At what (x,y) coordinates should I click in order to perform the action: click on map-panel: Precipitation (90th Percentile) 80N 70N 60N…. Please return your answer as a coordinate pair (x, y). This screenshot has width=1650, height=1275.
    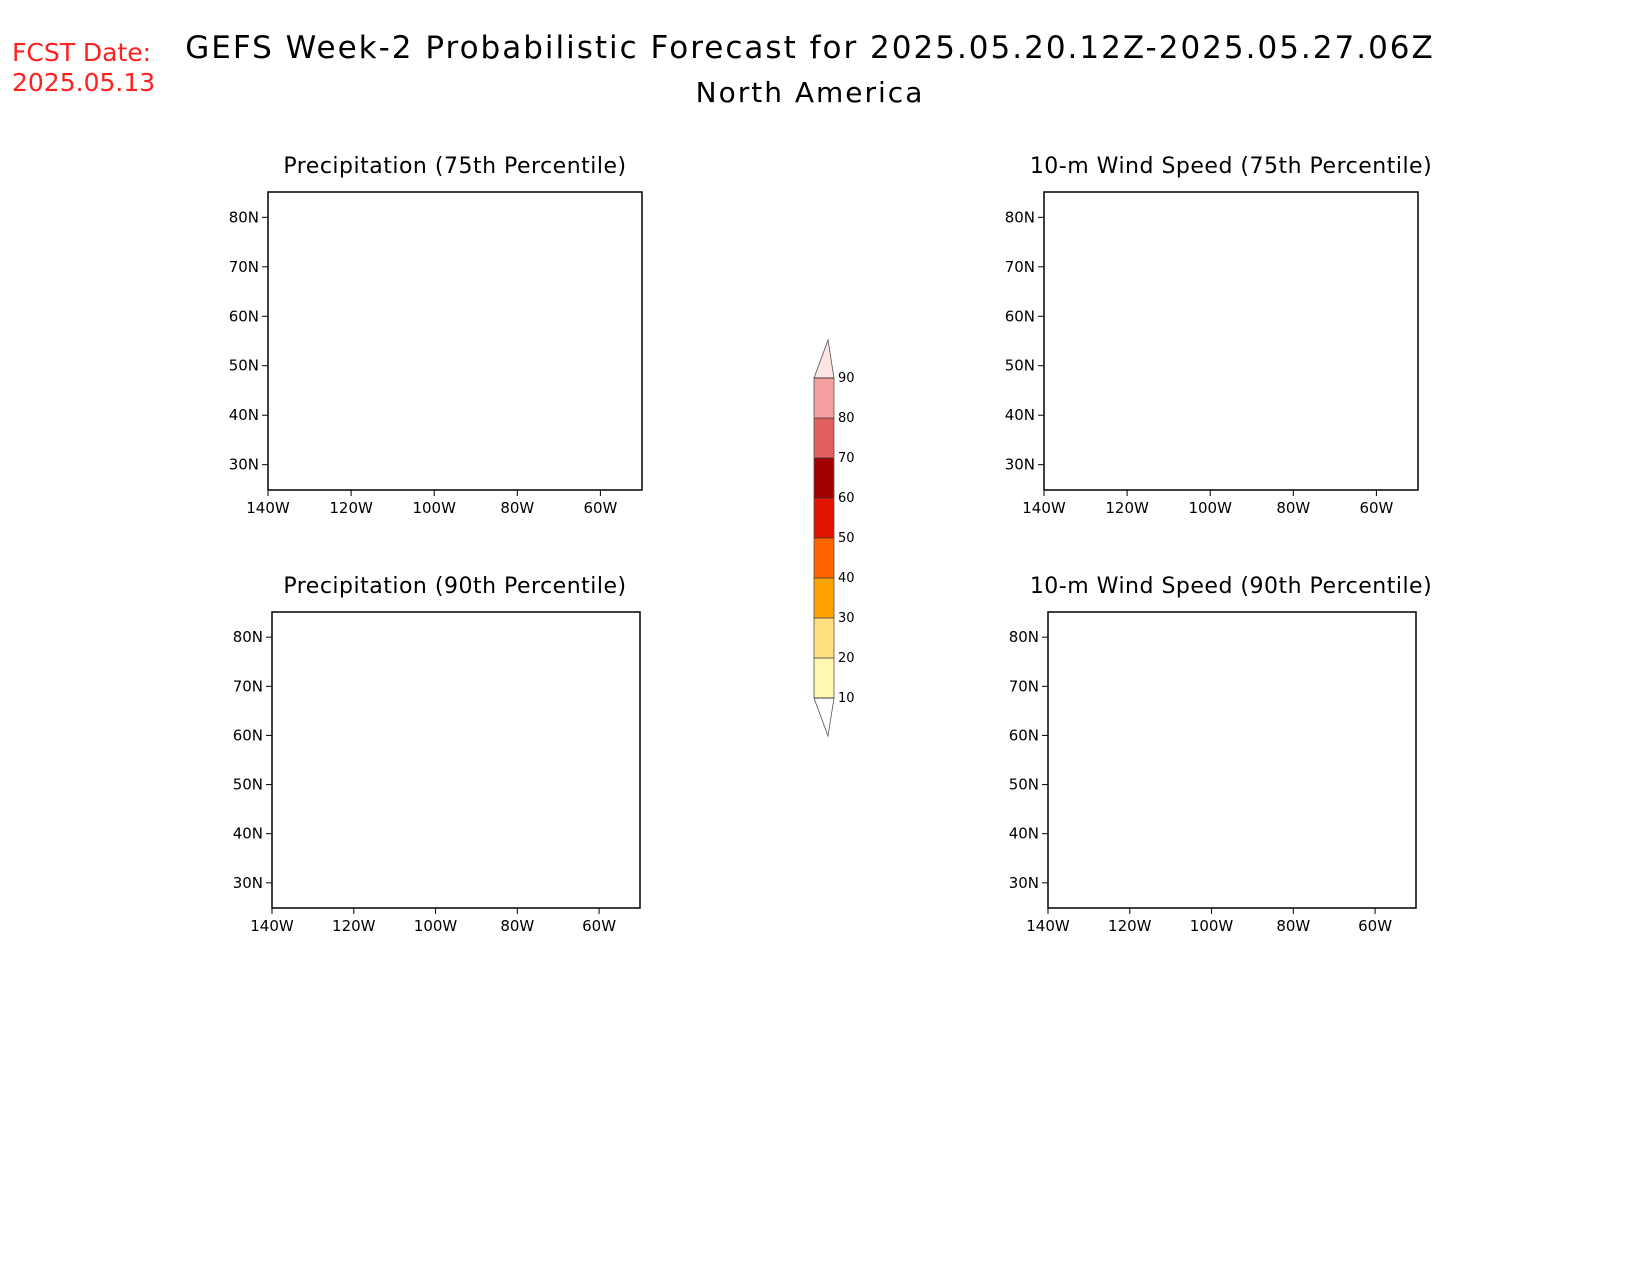
    Looking at the image, I should click on (437, 754).